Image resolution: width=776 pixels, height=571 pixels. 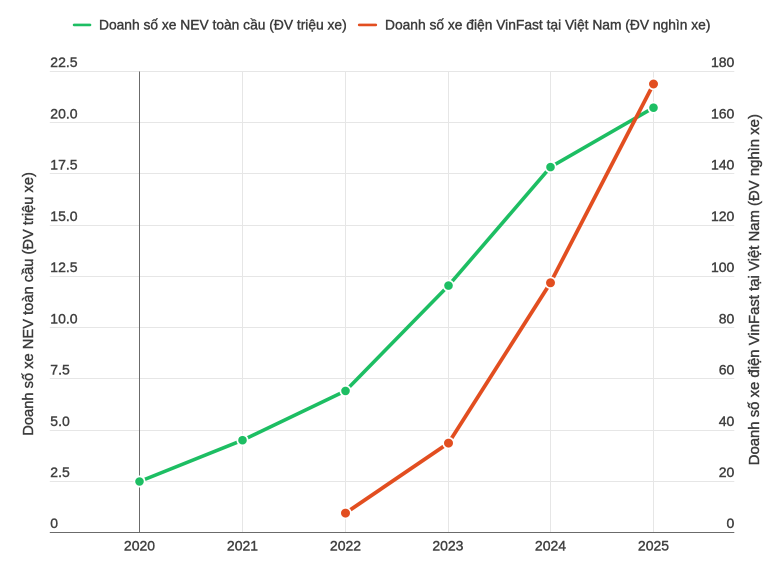 What do you see at coordinates (63, 318) in the screenshot?
I see `svg-text: 10.0` at bounding box center [63, 318].